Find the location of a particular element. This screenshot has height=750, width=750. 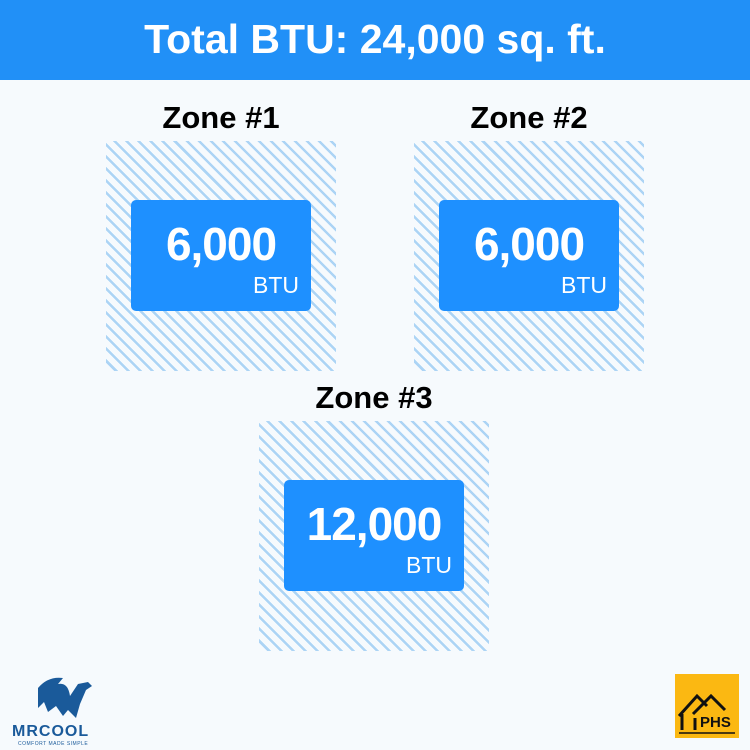

zone-3-btu-value: 12,000 is located at coordinates (374, 524).